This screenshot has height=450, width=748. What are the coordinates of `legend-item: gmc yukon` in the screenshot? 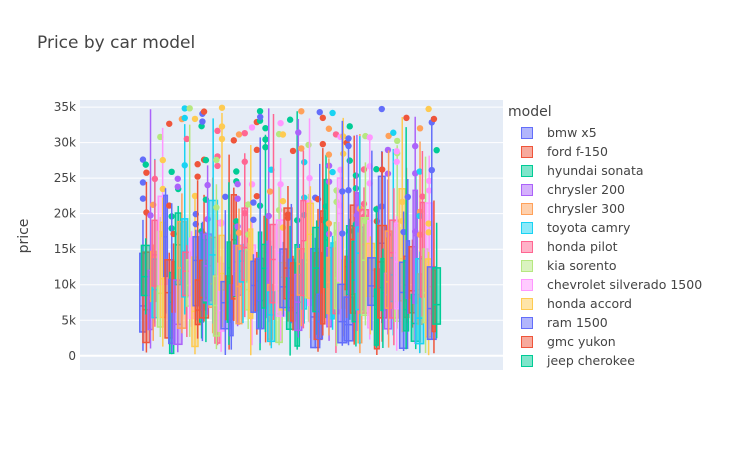 It's located at (611, 341).